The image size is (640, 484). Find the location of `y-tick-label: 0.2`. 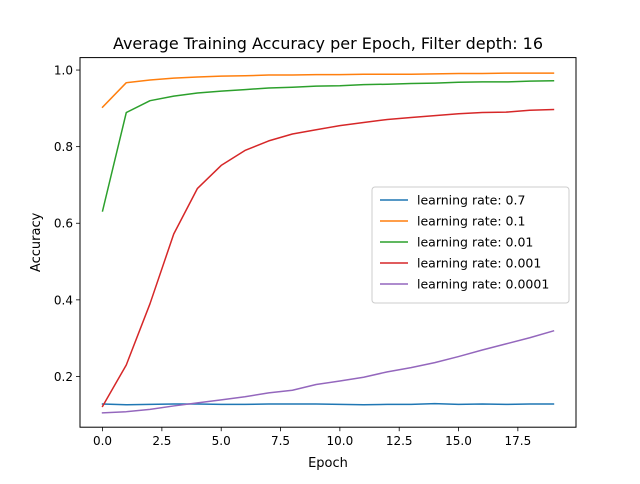

y-tick-label: 0.2 is located at coordinates (63, 377).